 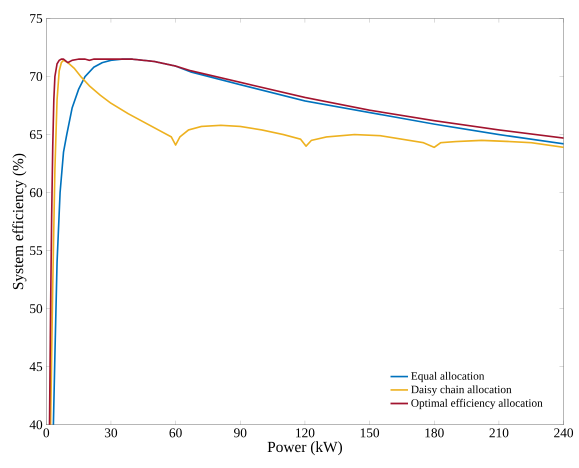 What do you see at coordinates (240, 433) in the screenshot?
I see `x-tick-label: 90` at bounding box center [240, 433].